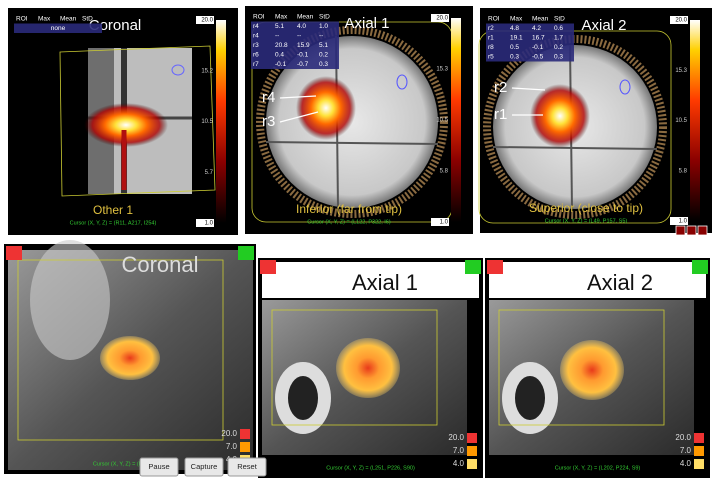 Image resolution: width=714 pixels, height=486 pixels. Describe the element at coordinates (586, 208) in the screenshot. I see `caption: Superior (close to tip)` at that location.